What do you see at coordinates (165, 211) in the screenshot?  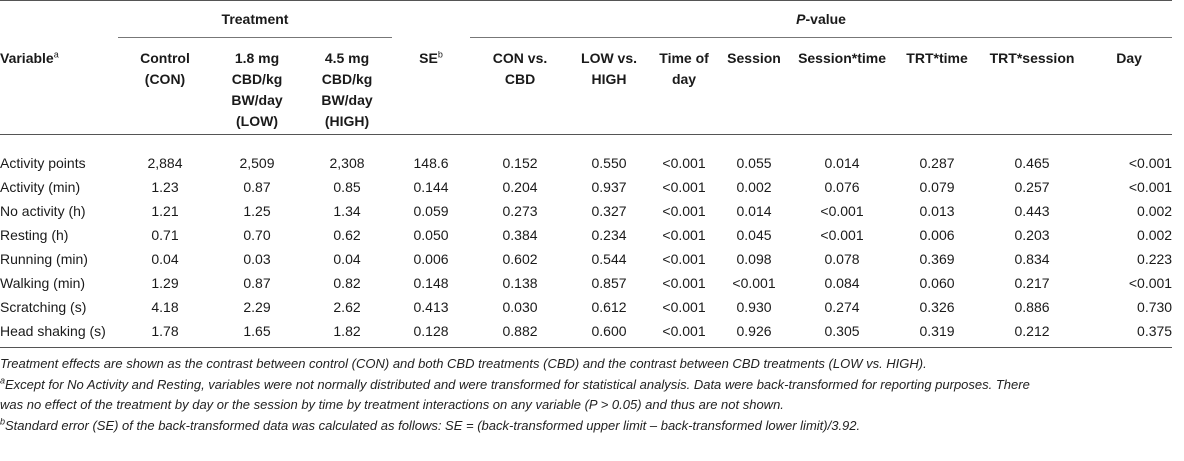 I see `cell-con: 1.21` at bounding box center [165, 211].